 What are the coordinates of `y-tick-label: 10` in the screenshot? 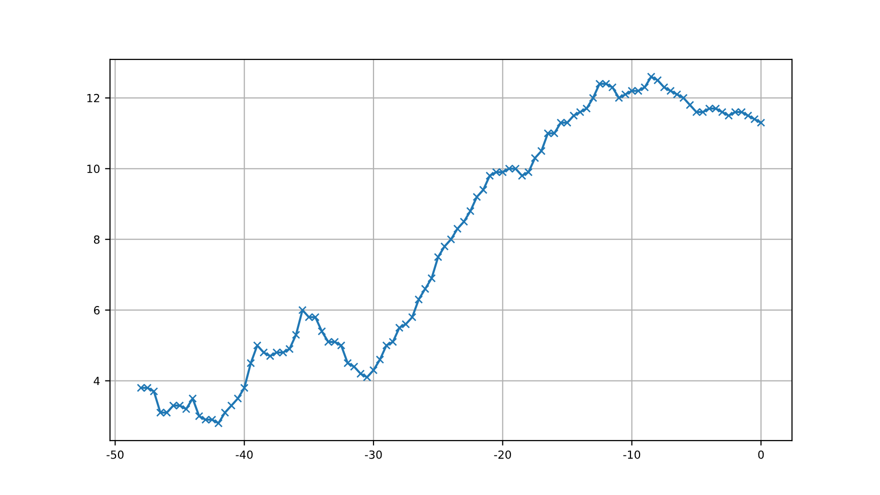 It's located at (93, 169).